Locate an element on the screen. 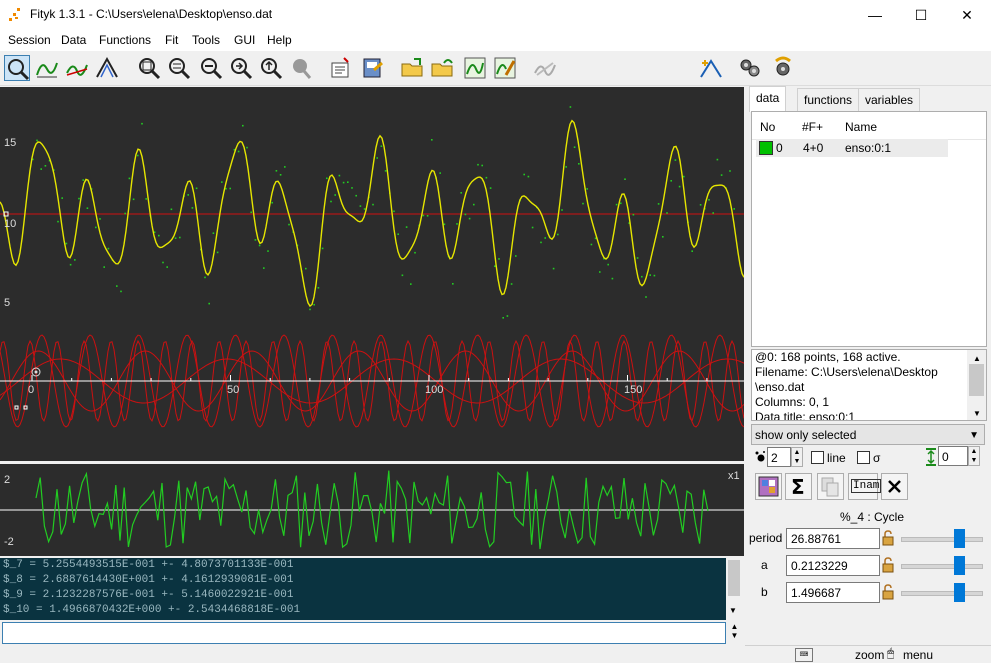 The height and width of the screenshot is (663, 991). param-slider-b is located at coordinates (942, 593).